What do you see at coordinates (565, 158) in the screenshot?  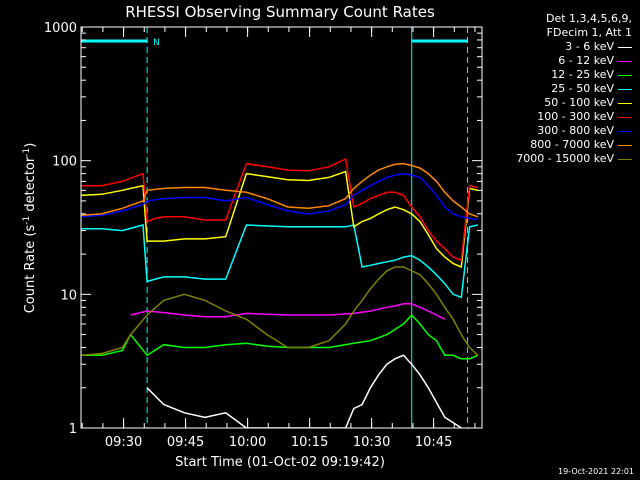 I see `legend-label: 7000 - 15000 keV` at bounding box center [565, 158].